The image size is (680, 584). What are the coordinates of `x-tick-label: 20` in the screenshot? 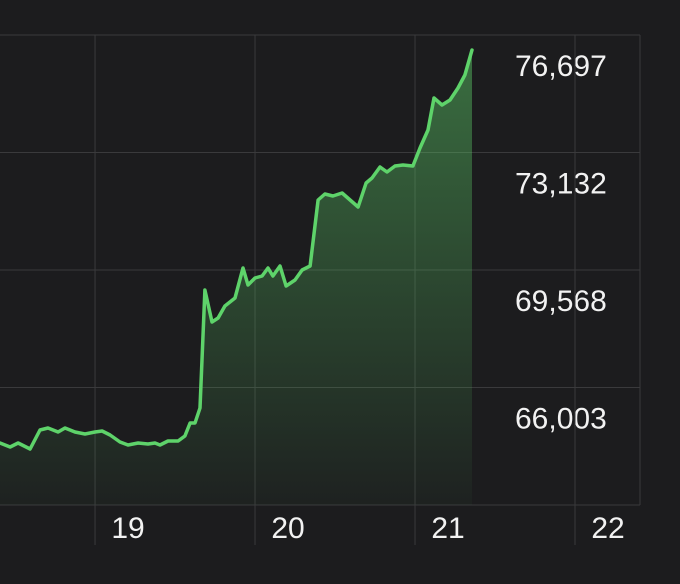 It's located at (287, 528).